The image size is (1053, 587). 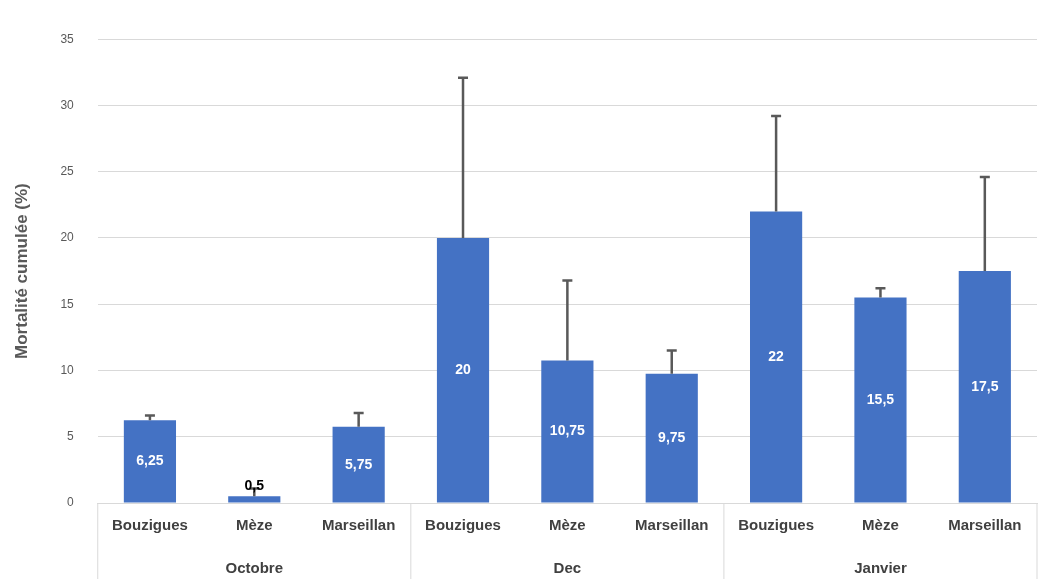 What do you see at coordinates (67, 237) in the screenshot?
I see `y-tick-label: 20` at bounding box center [67, 237].